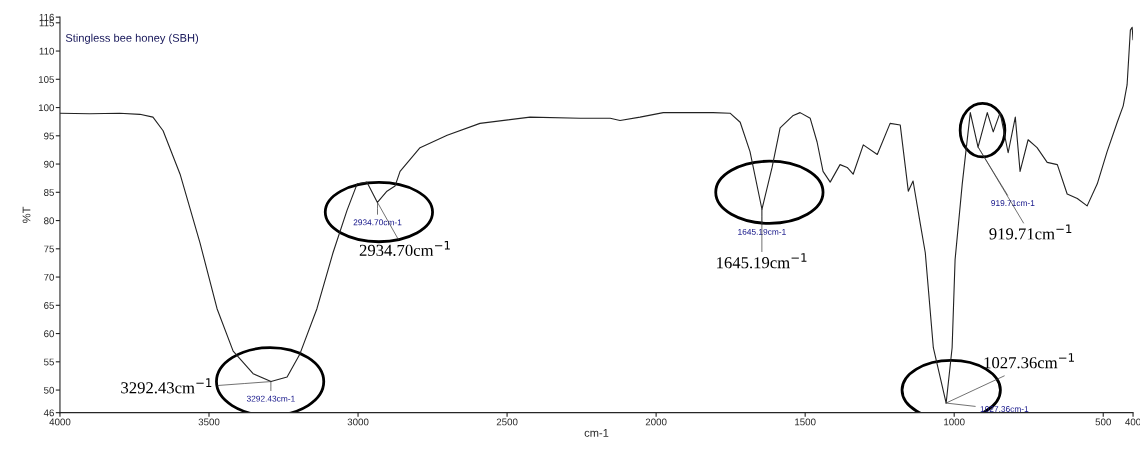 This screenshot has width=1140, height=451. I want to click on annotation: 3292.43cm-1, so click(270, 398).